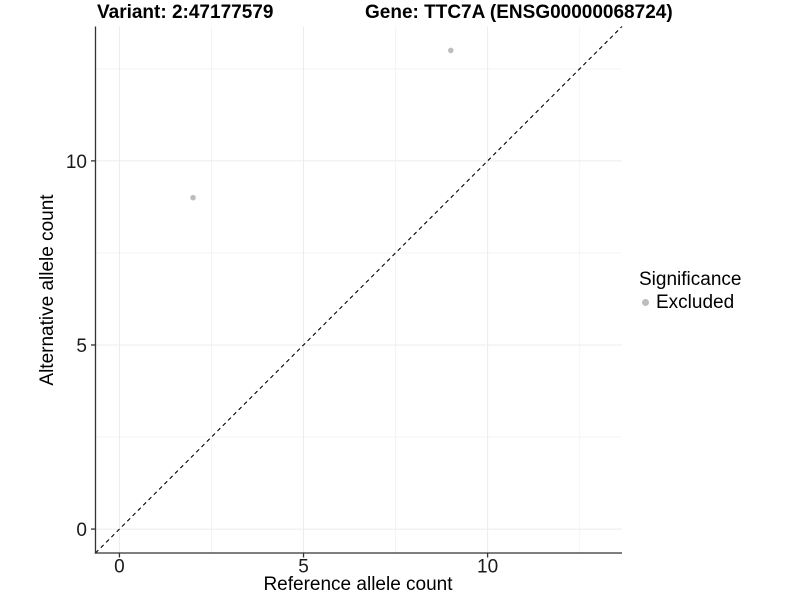 The height and width of the screenshot is (600, 800). I want to click on legend-title: Significance, so click(690, 279).